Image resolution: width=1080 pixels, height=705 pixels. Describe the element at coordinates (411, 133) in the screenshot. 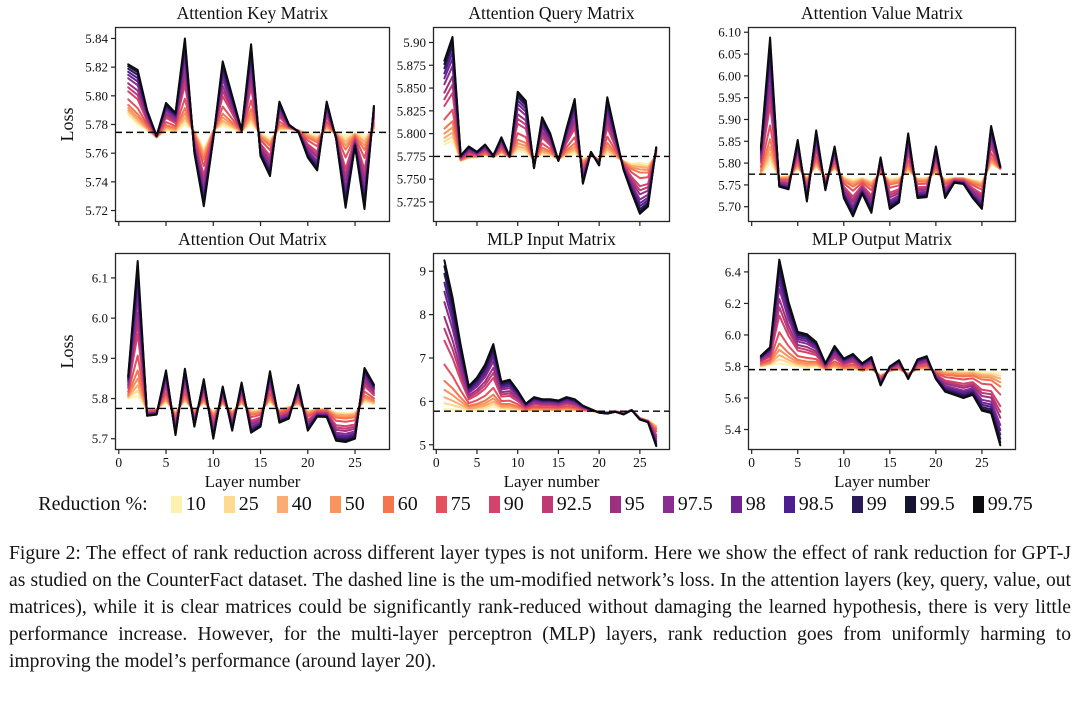

I see `y-tick-label: 5.800` at that location.